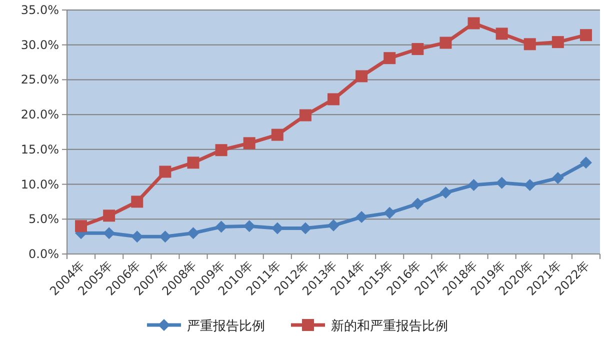  I want to click on y-tick-label: 20.0%, so click(39, 115).